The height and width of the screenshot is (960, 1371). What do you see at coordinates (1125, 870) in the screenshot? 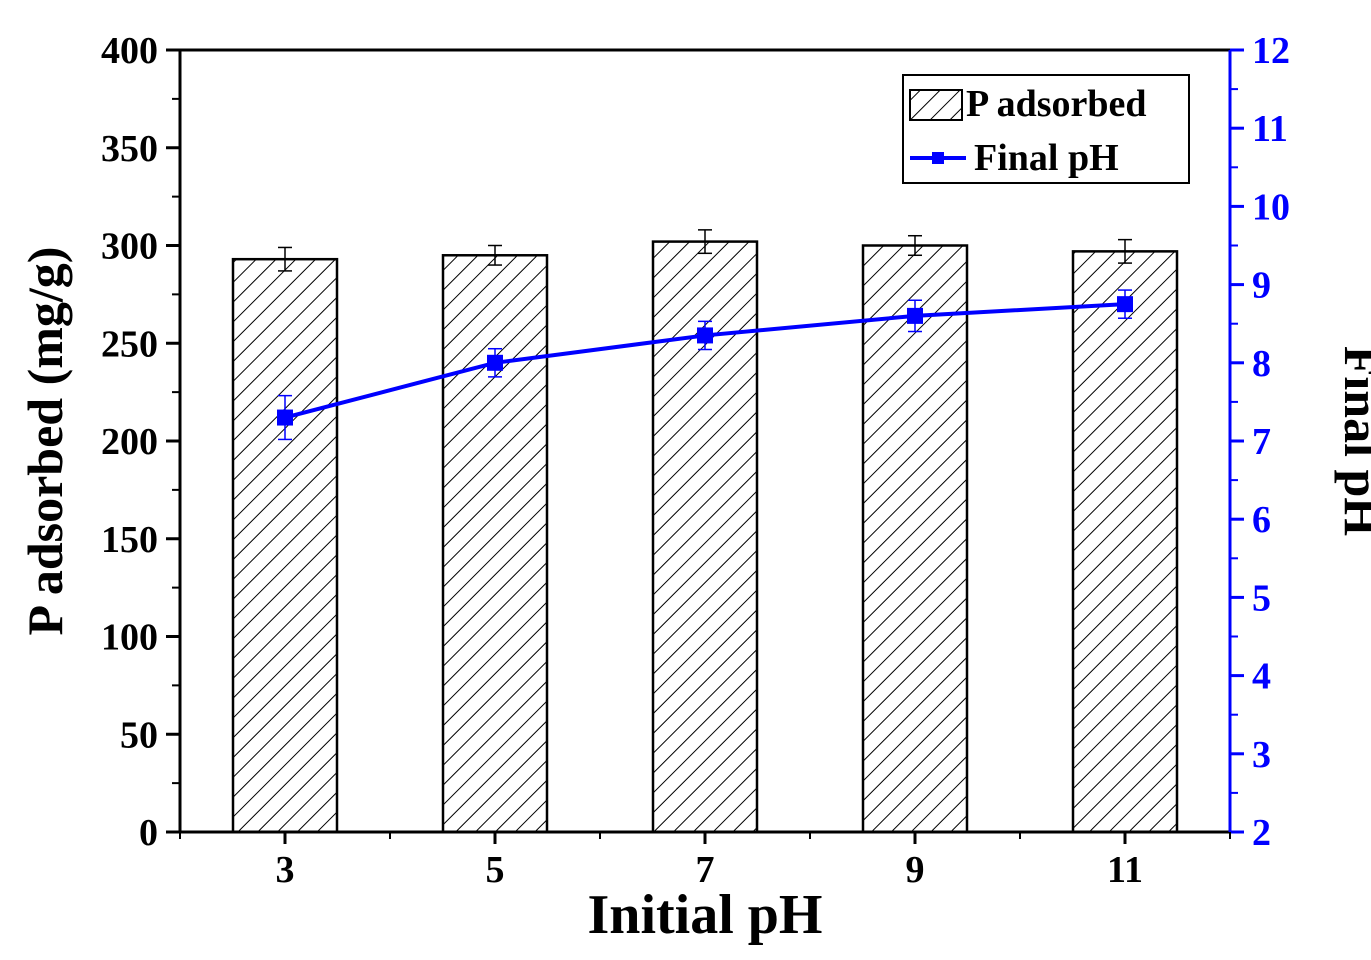
I see `x-tick-label-11: 11` at bounding box center [1125, 870].